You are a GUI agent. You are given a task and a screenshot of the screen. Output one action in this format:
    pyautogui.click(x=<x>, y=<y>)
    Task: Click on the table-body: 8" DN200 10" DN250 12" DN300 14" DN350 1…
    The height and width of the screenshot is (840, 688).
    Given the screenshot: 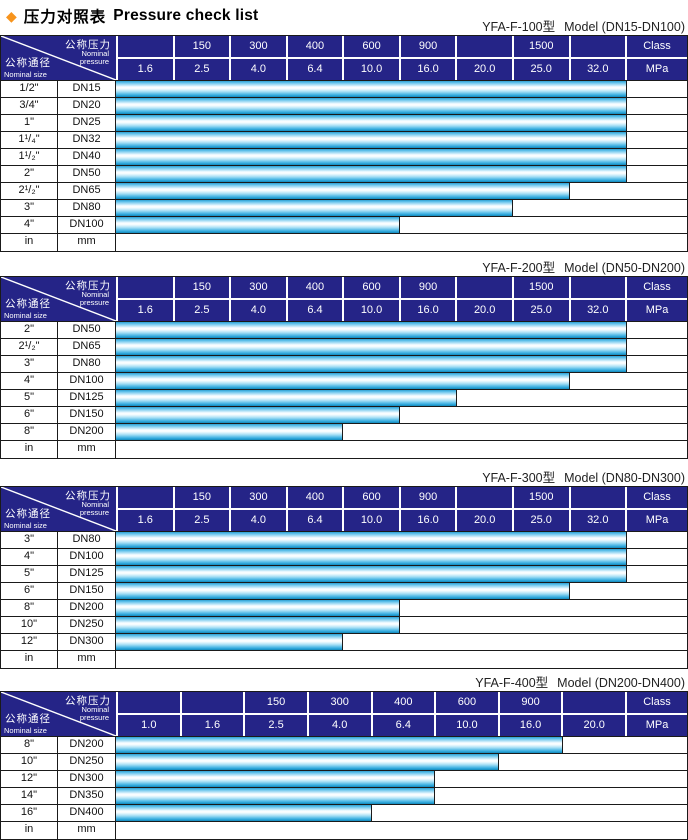 What is the action you would take?
    pyautogui.click(x=344, y=788)
    